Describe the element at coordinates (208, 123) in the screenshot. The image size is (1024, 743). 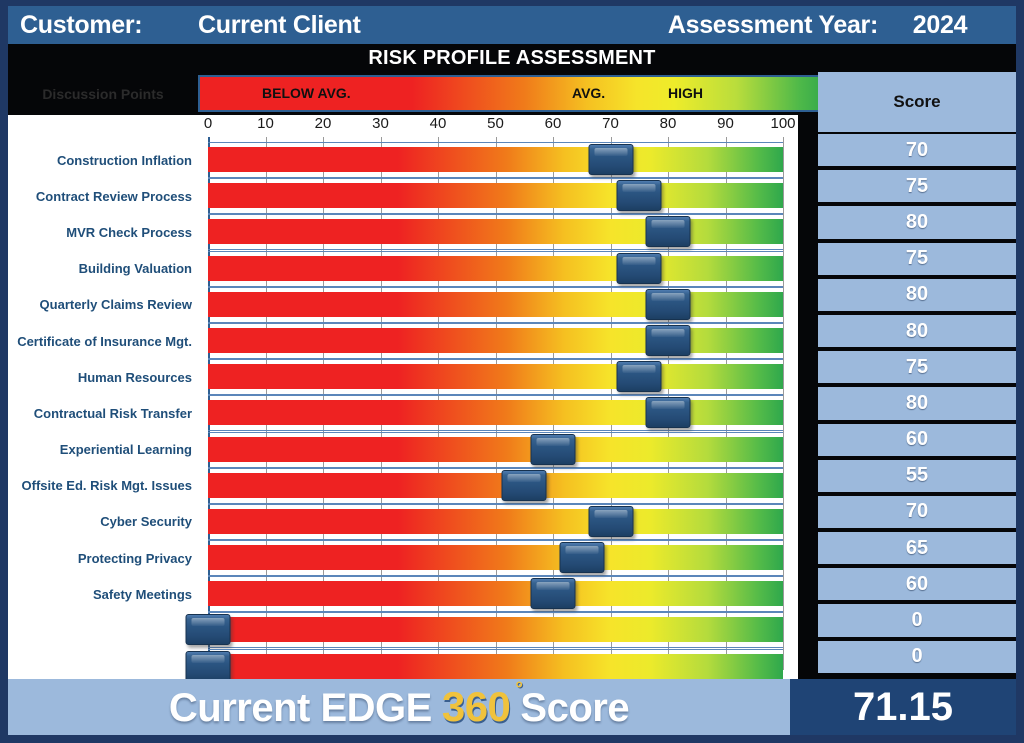
I see `x-axis-tick-label: 0` at that location.